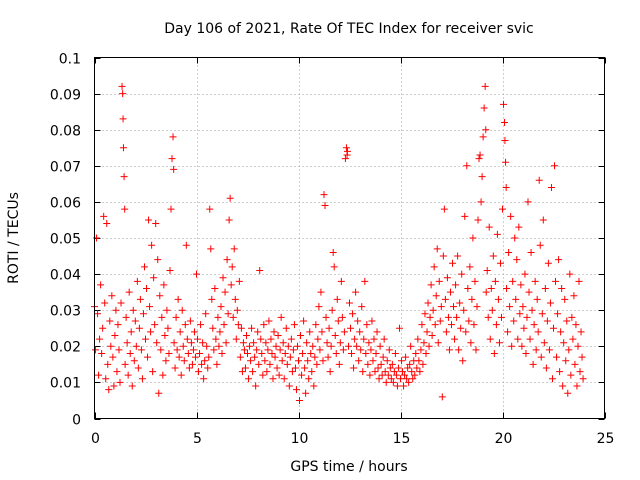 The height and width of the screenshot is (480, 640). I want to click on y-tick-label: 0.04, so click(65, 276).